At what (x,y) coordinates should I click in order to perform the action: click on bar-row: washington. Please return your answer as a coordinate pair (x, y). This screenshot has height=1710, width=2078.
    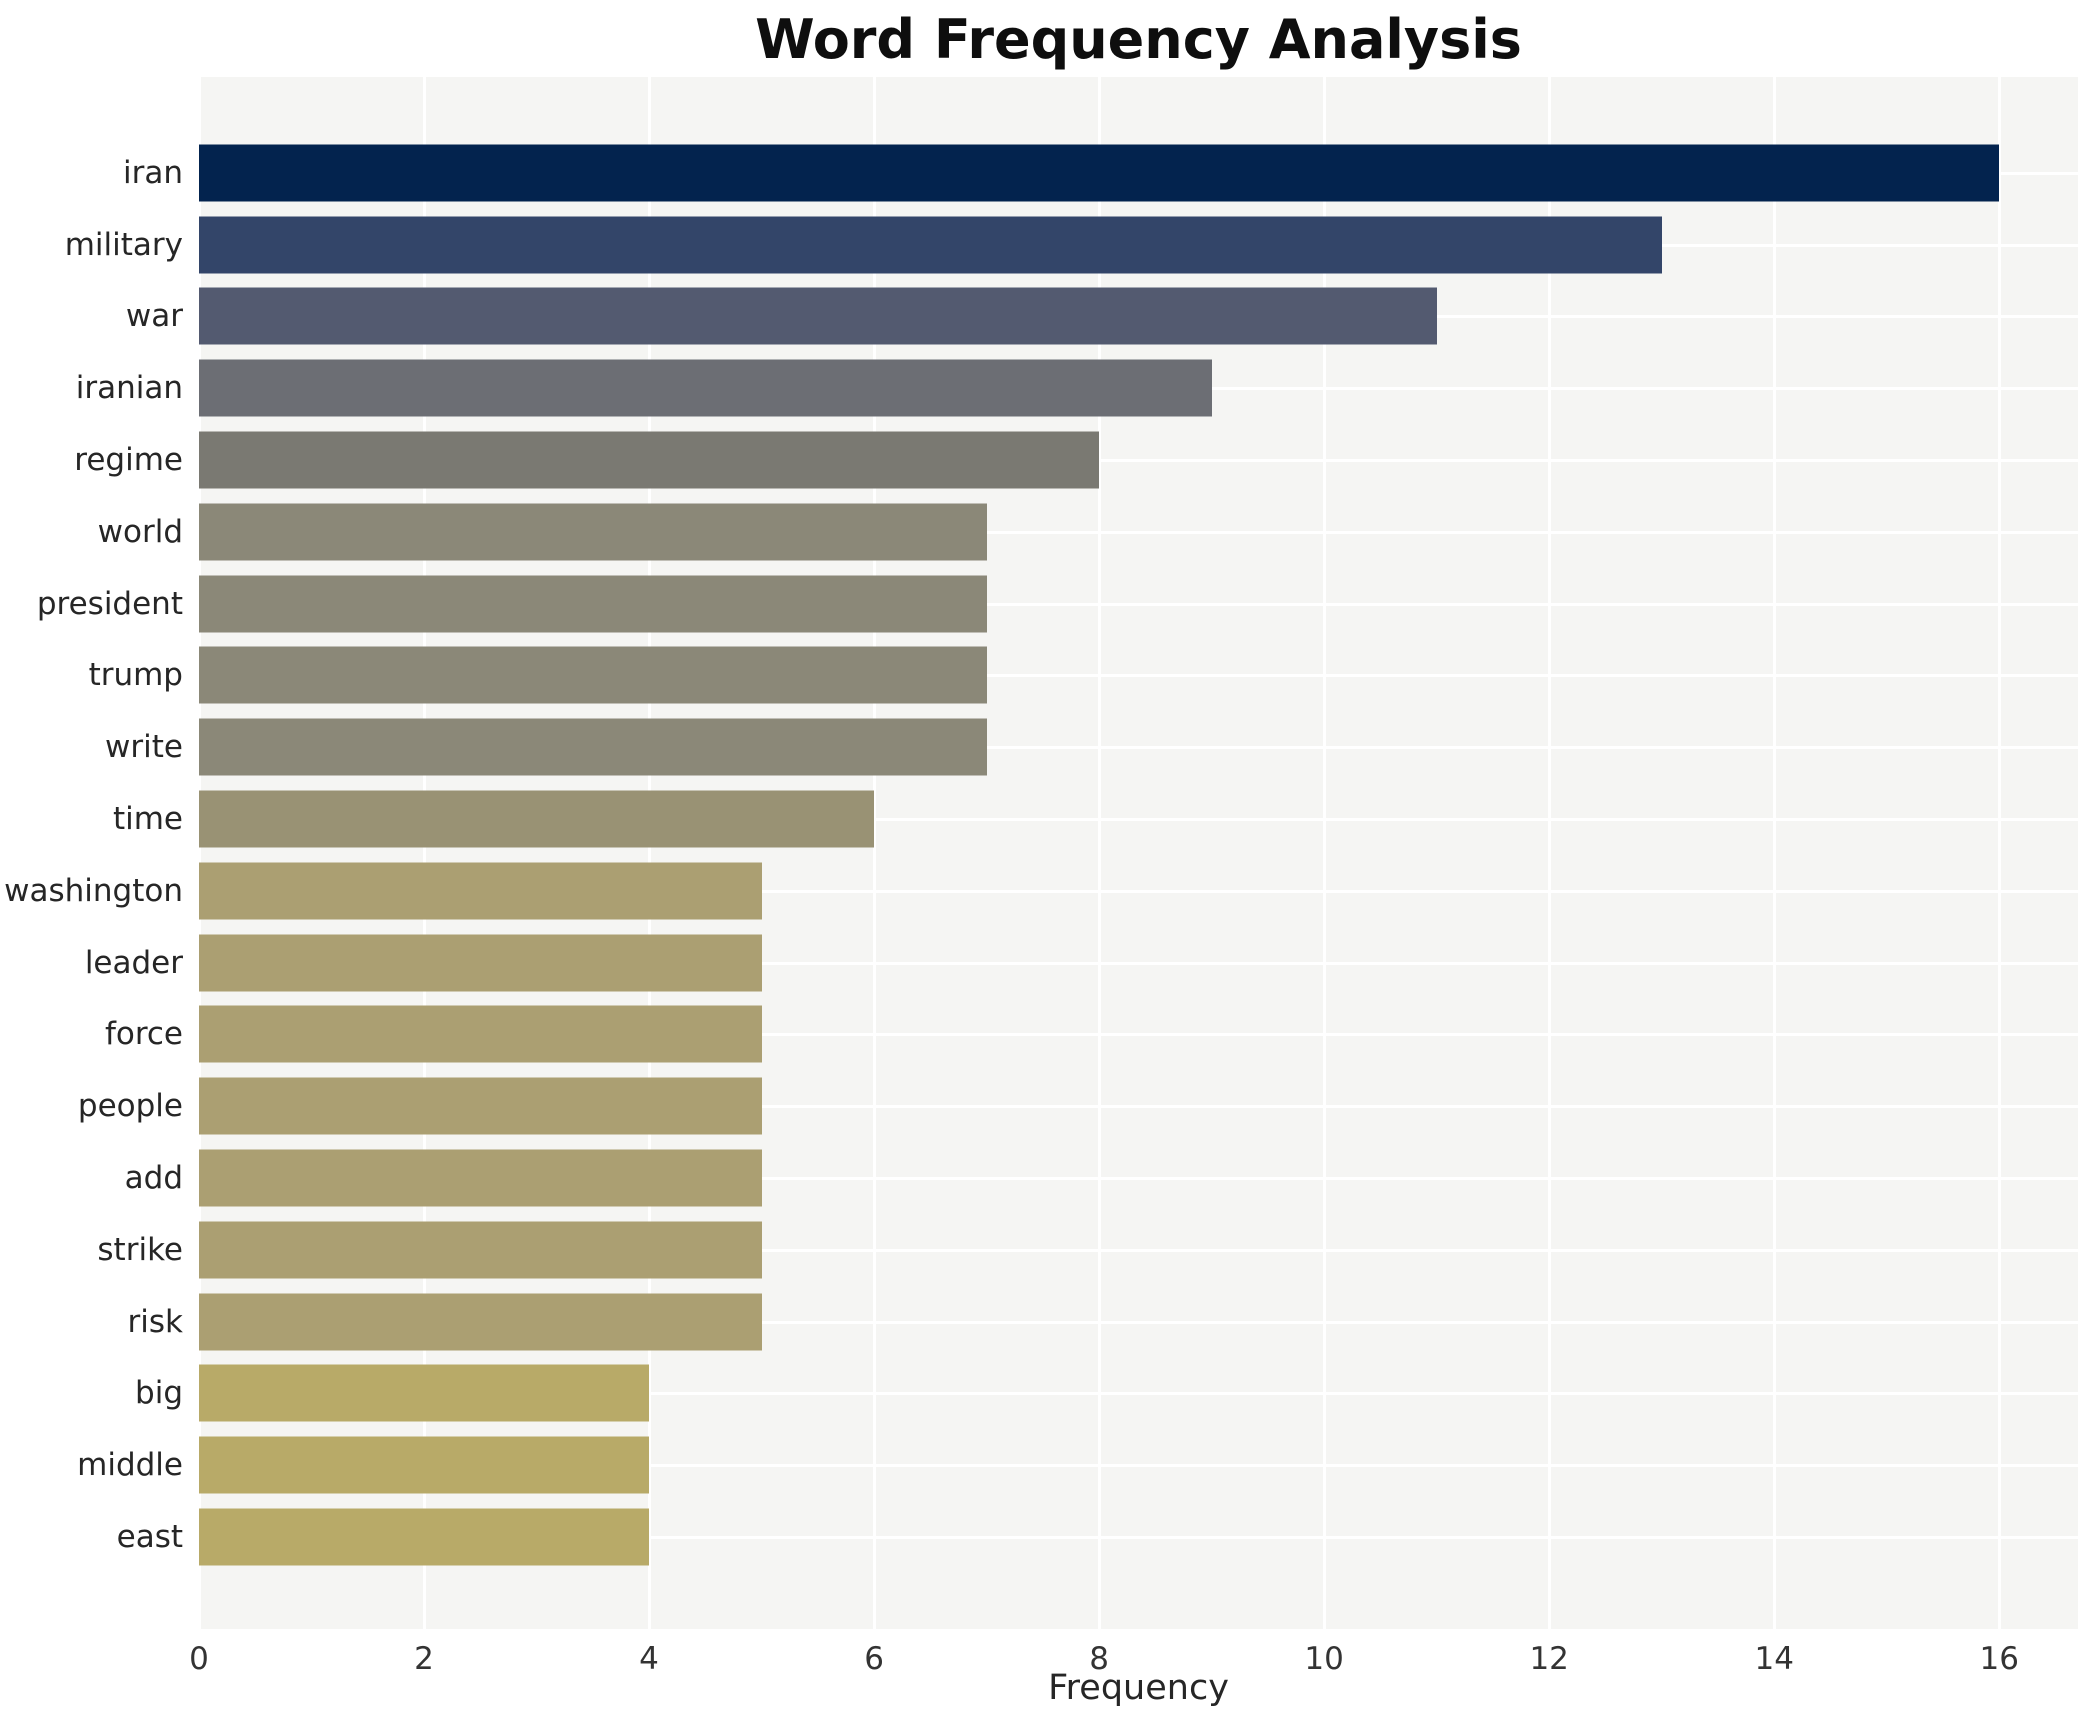
    Looking at the image, I should click on (1041, 891).